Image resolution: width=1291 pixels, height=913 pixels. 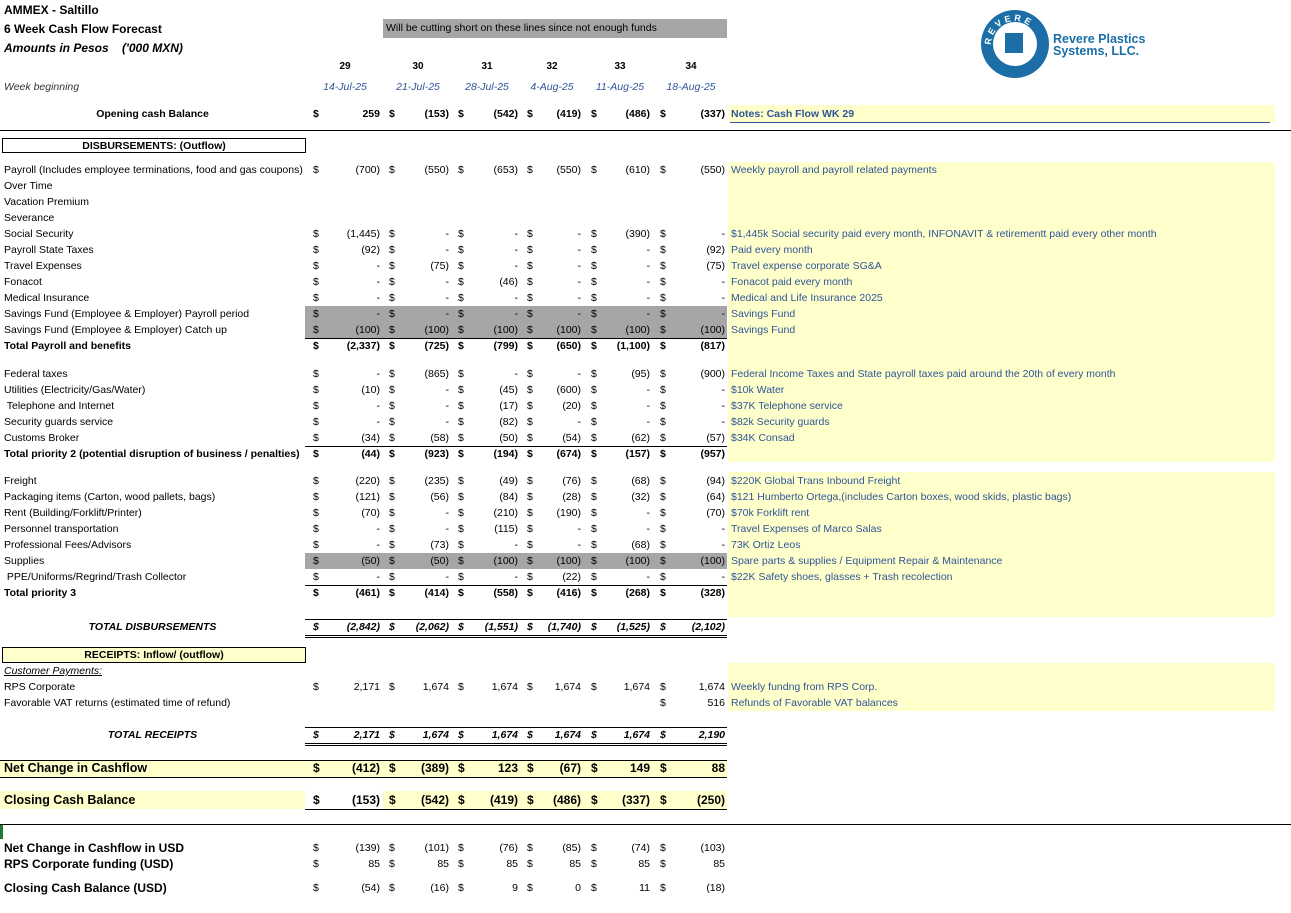 I want to click on week-beginning-label: Week beginning, so click(x=42, y=87).